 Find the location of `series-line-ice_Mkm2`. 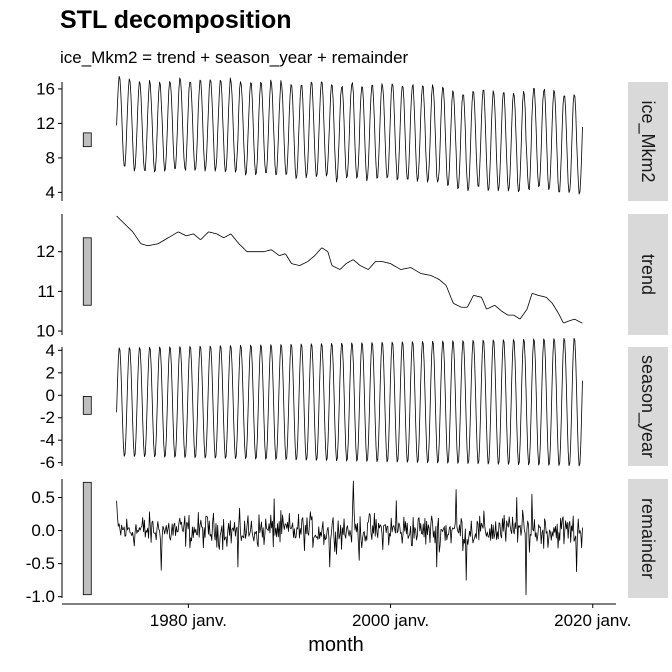

series-line-ice_Mkm2 is located at coordinates (349, 135).